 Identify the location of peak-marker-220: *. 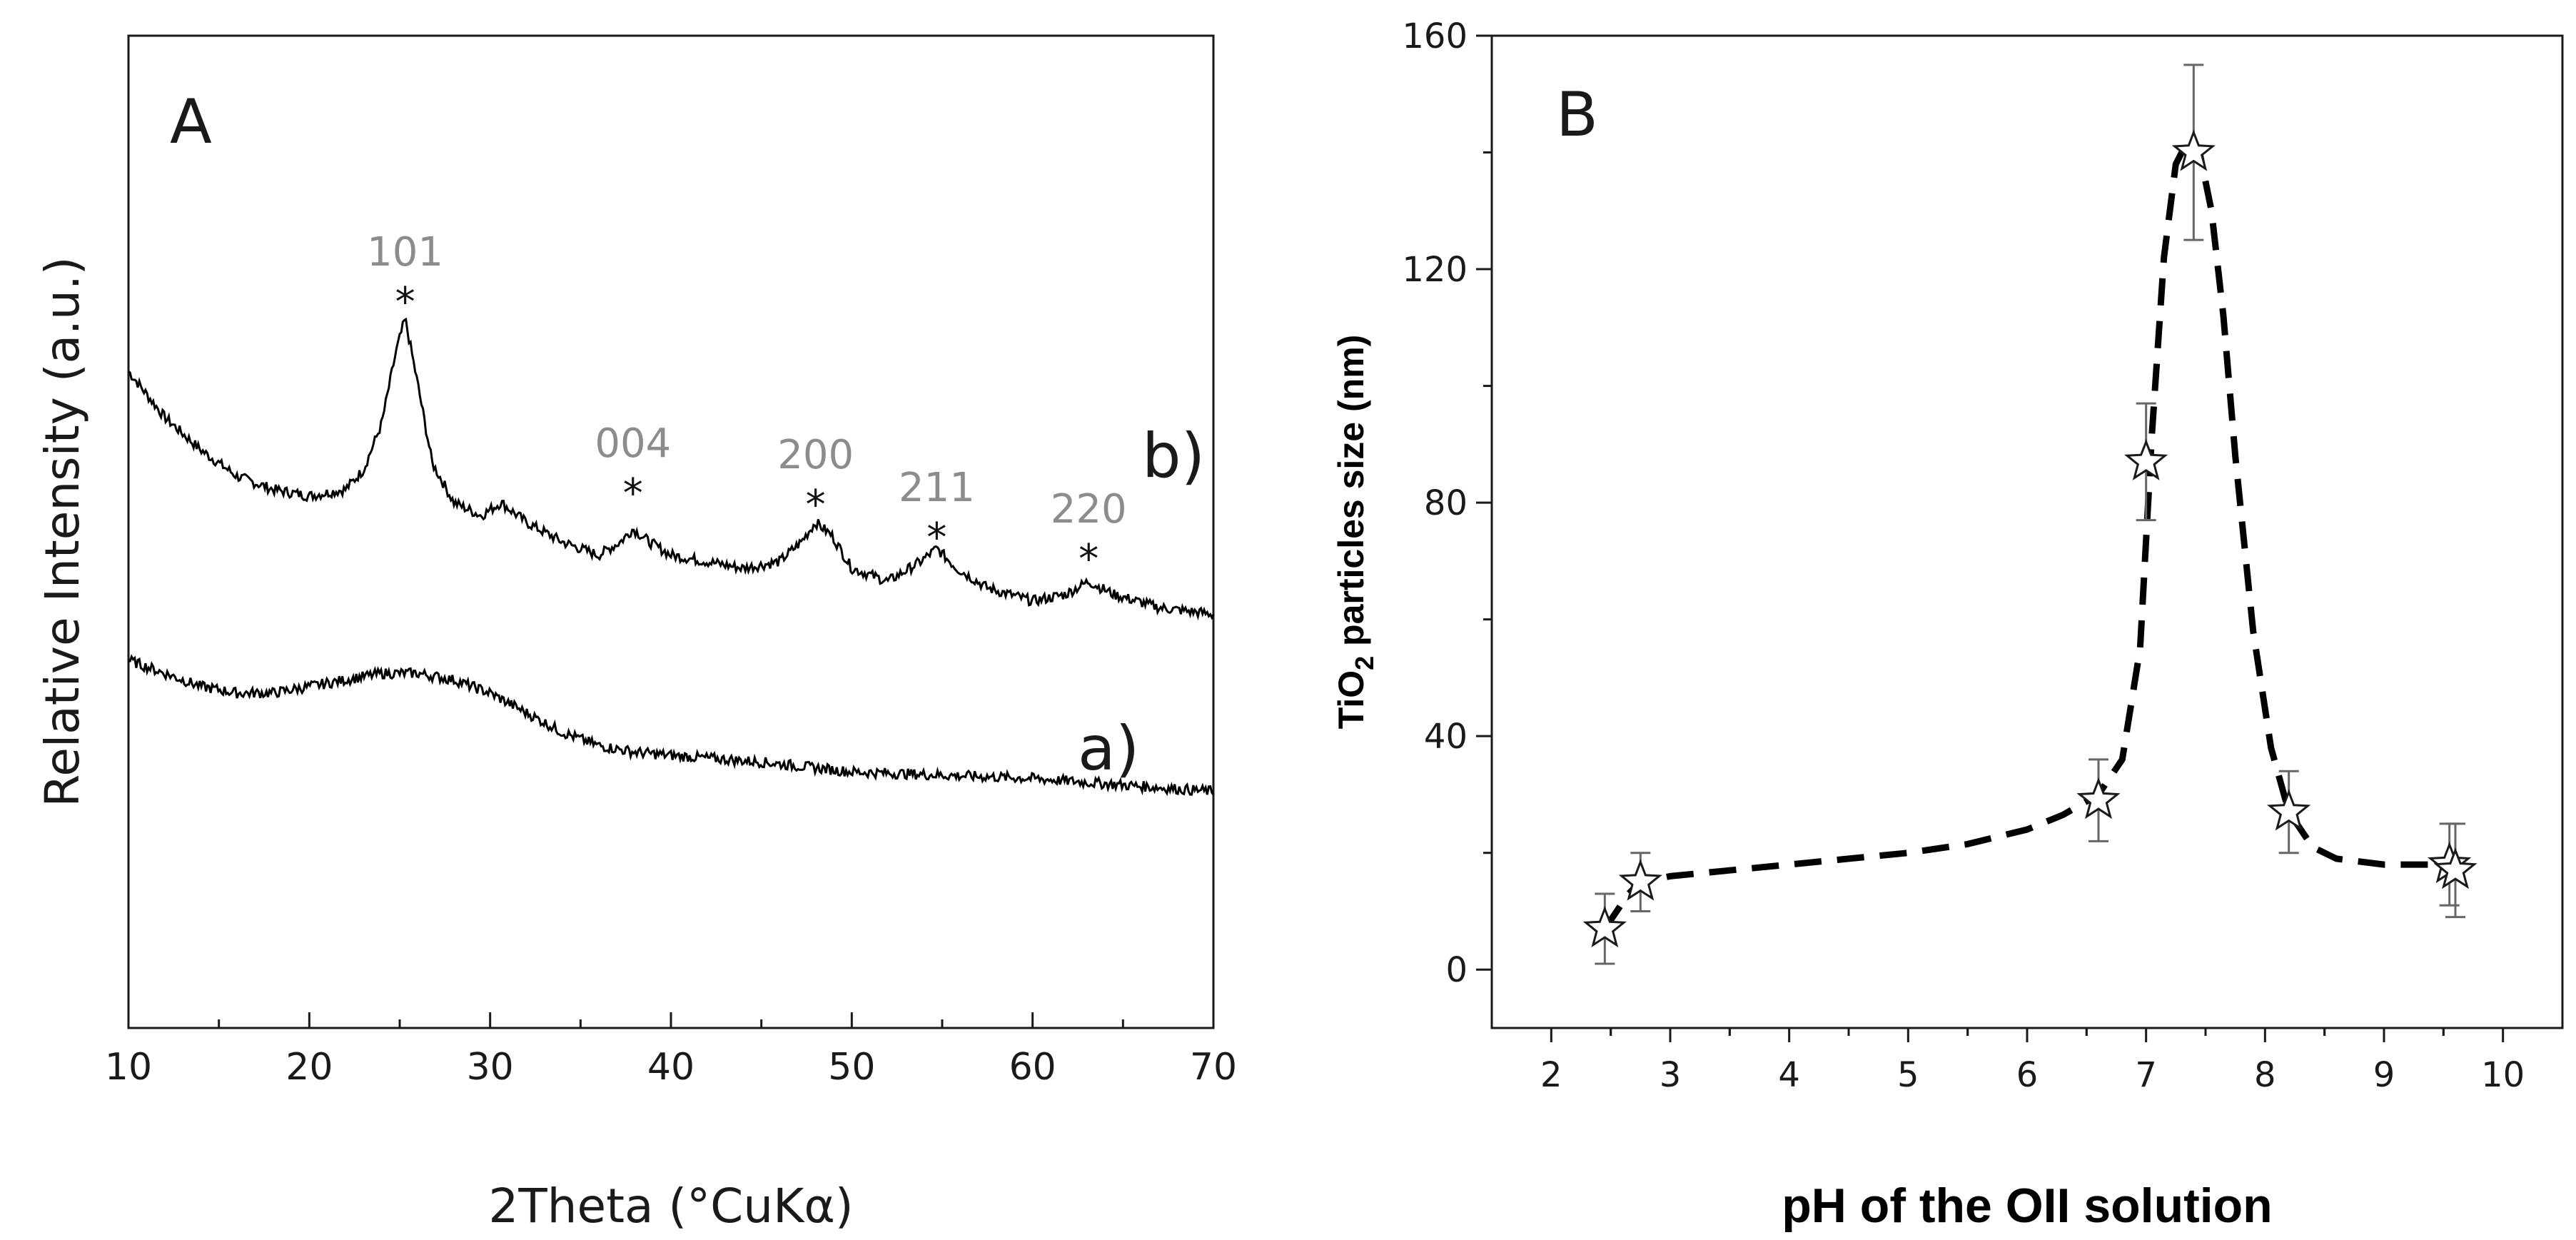
(1088, 560).